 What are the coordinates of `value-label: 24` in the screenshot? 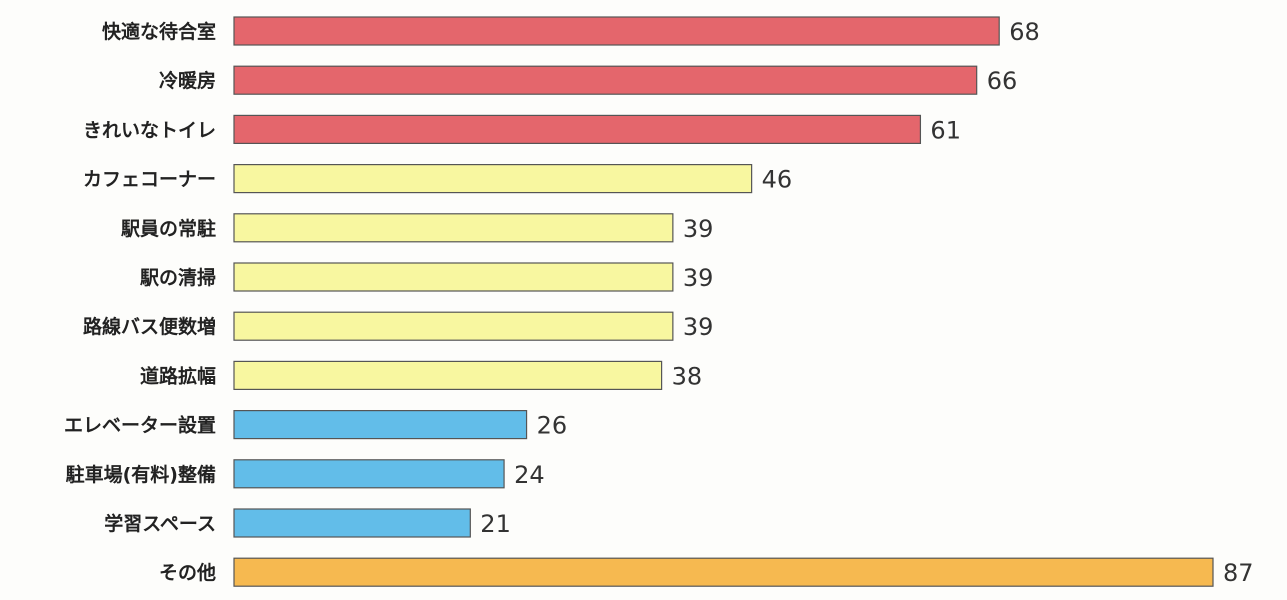 It's located at (529, 475).